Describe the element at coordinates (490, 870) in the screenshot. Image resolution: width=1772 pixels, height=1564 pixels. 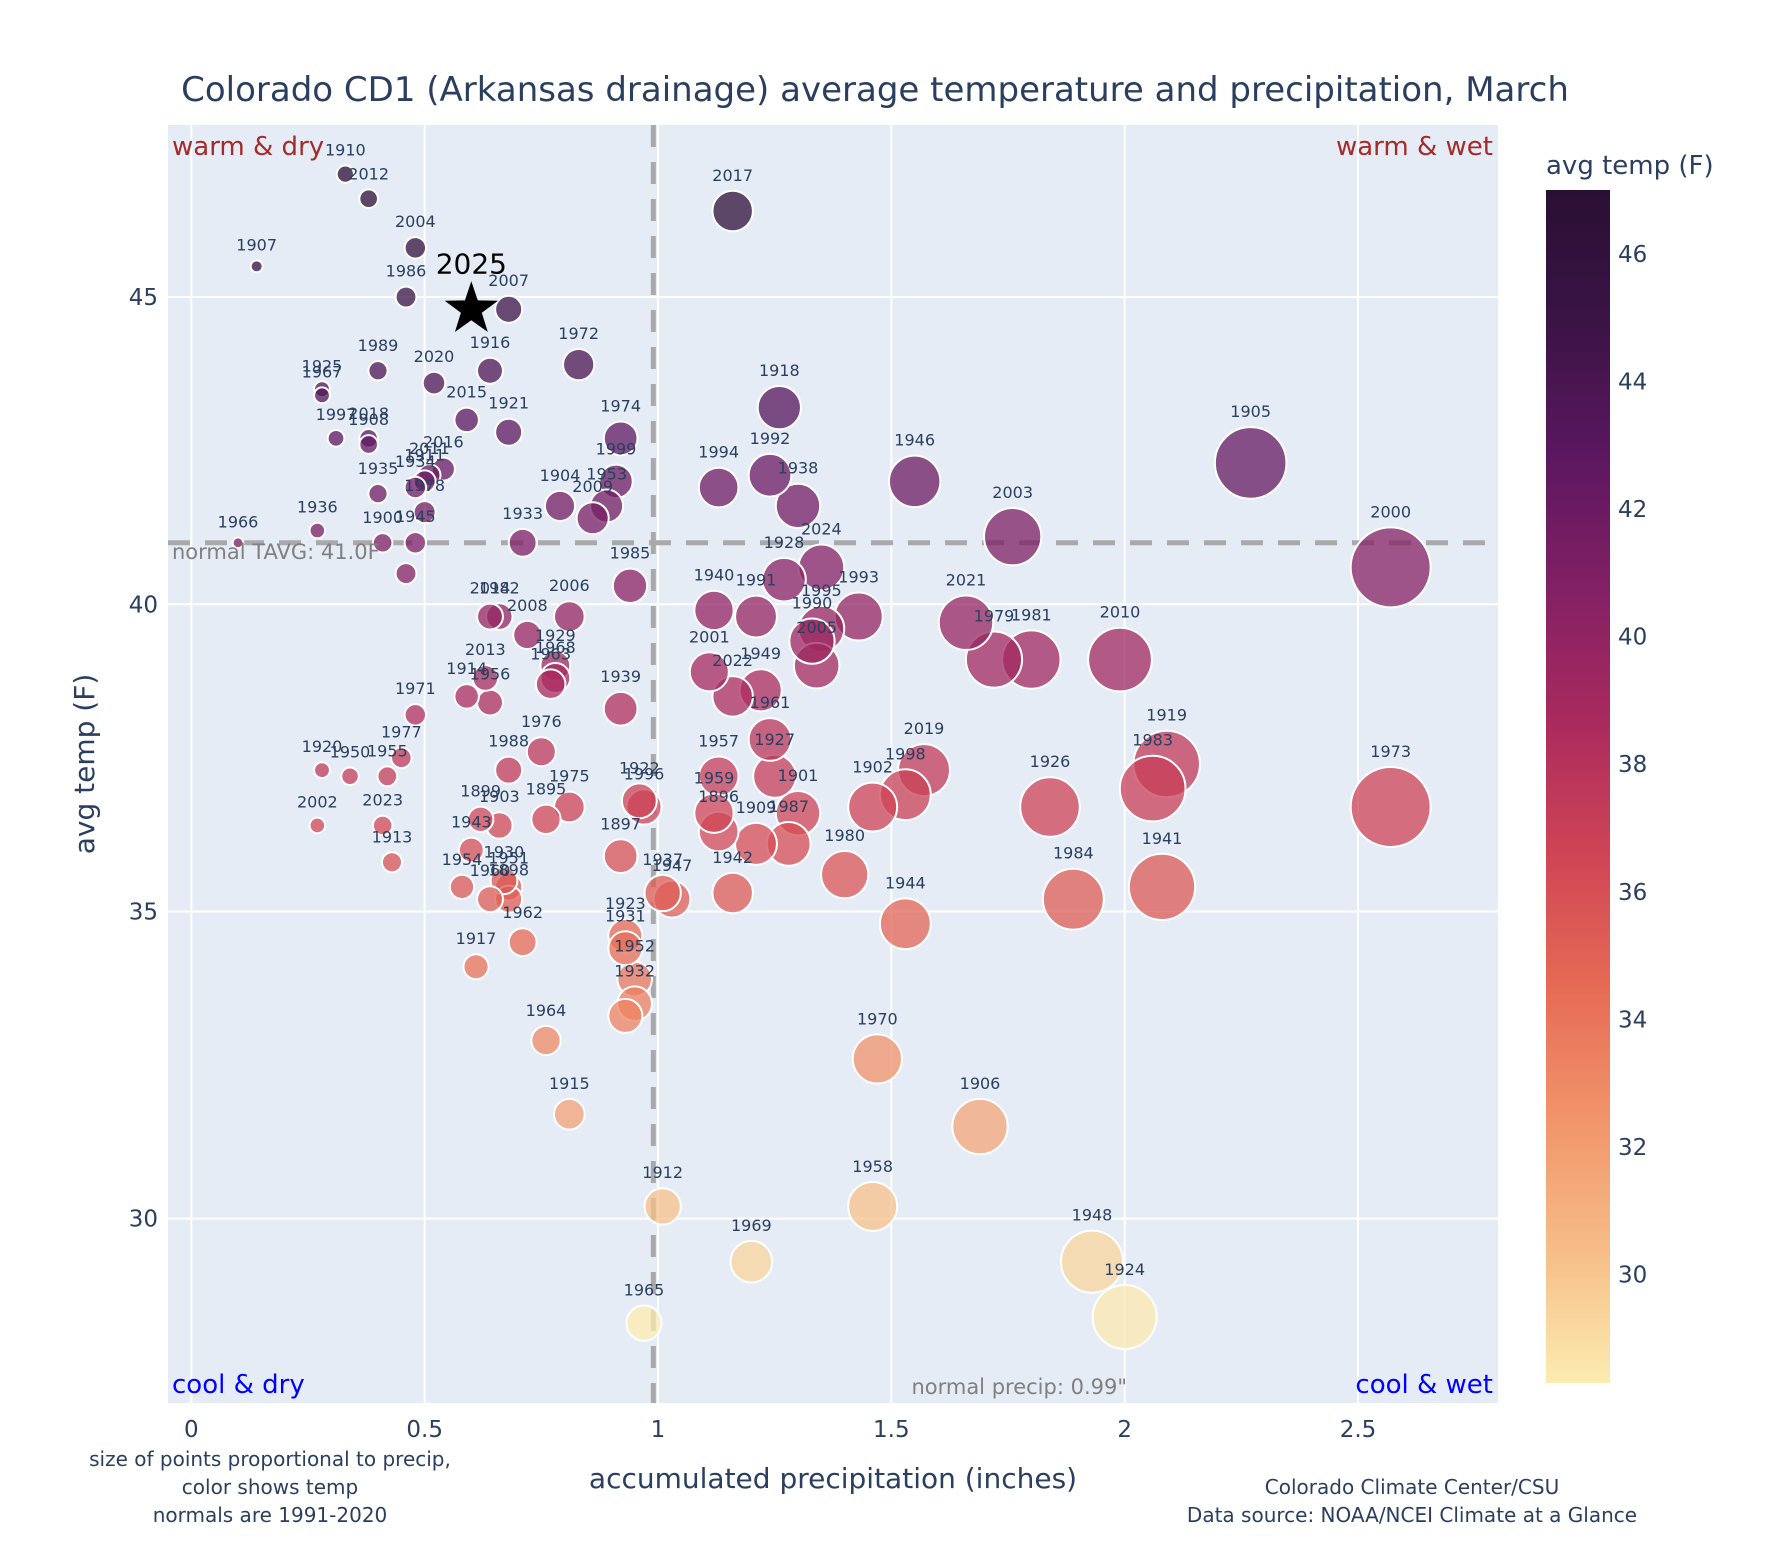
I see `point-label: 1960` at that location.